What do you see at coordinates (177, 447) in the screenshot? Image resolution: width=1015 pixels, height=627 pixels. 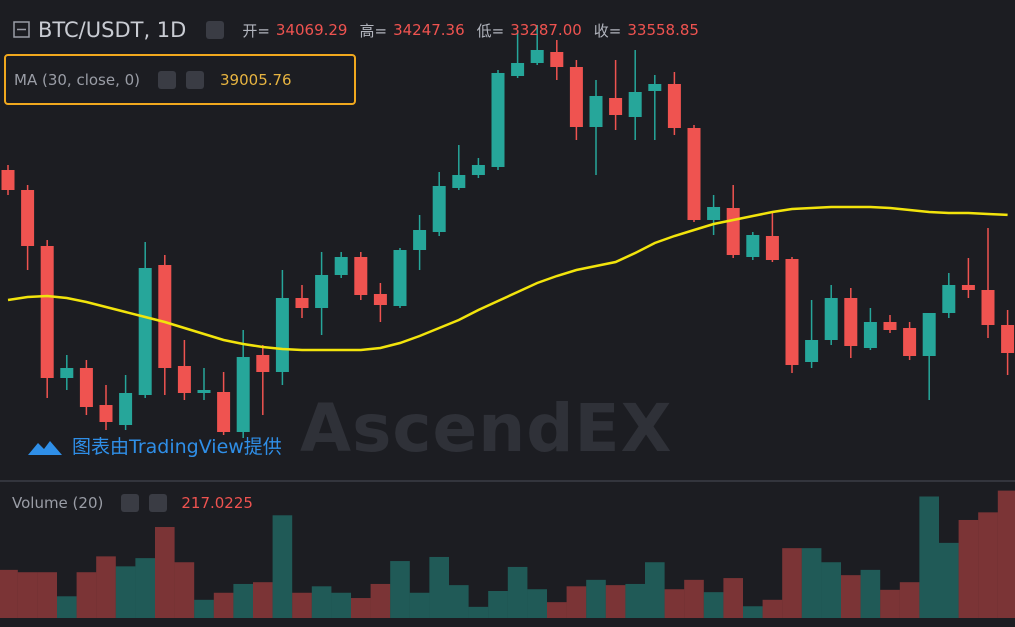 I see `attribution-text: 图表由TradingView提供` at bounding box center [177, 447].